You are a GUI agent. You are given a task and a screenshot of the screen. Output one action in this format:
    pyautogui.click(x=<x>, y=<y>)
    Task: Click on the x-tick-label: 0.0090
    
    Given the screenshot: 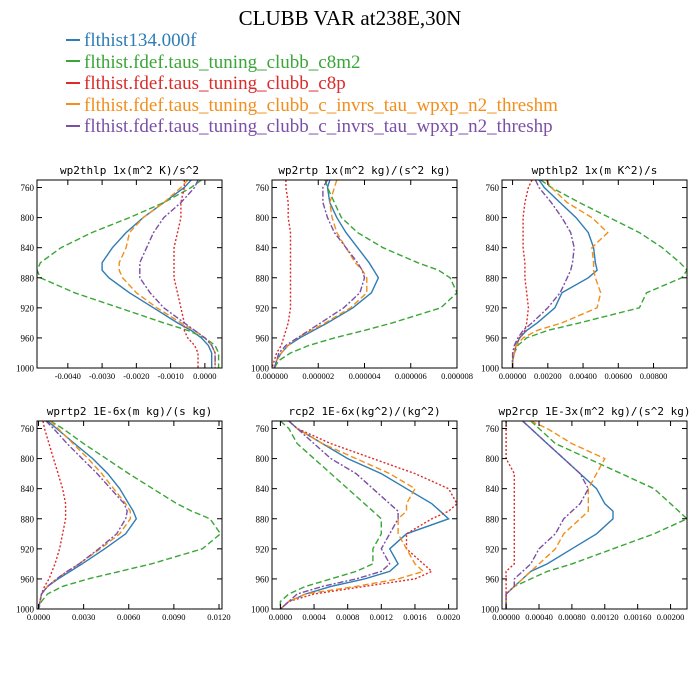 What is the action you would take?
    pyautogui.click(x=173, y=617)
    